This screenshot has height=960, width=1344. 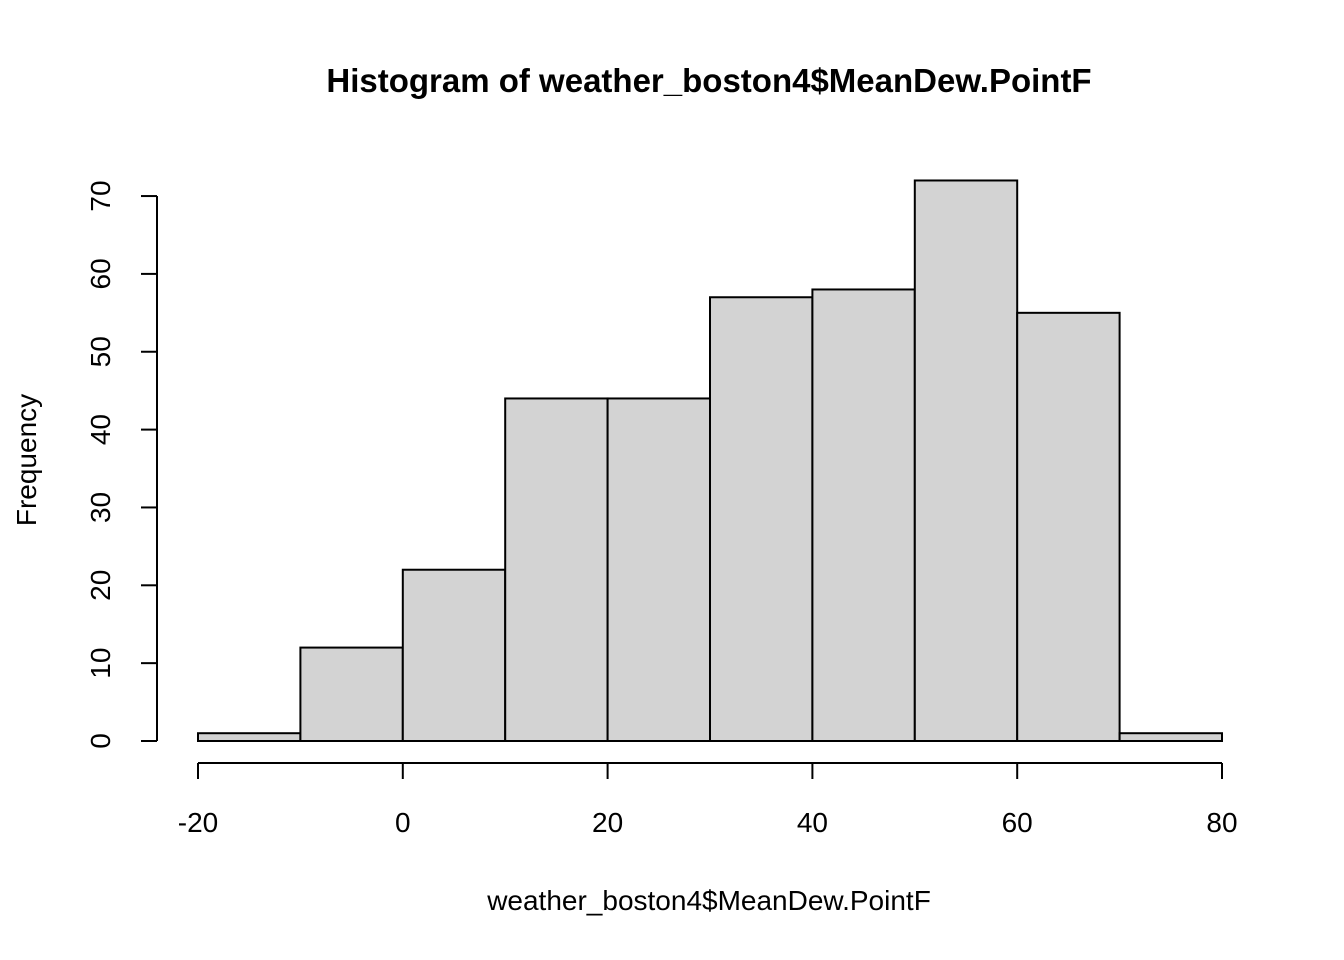 I want to click on x-tick-label: 0, so click(x=403, y=822).